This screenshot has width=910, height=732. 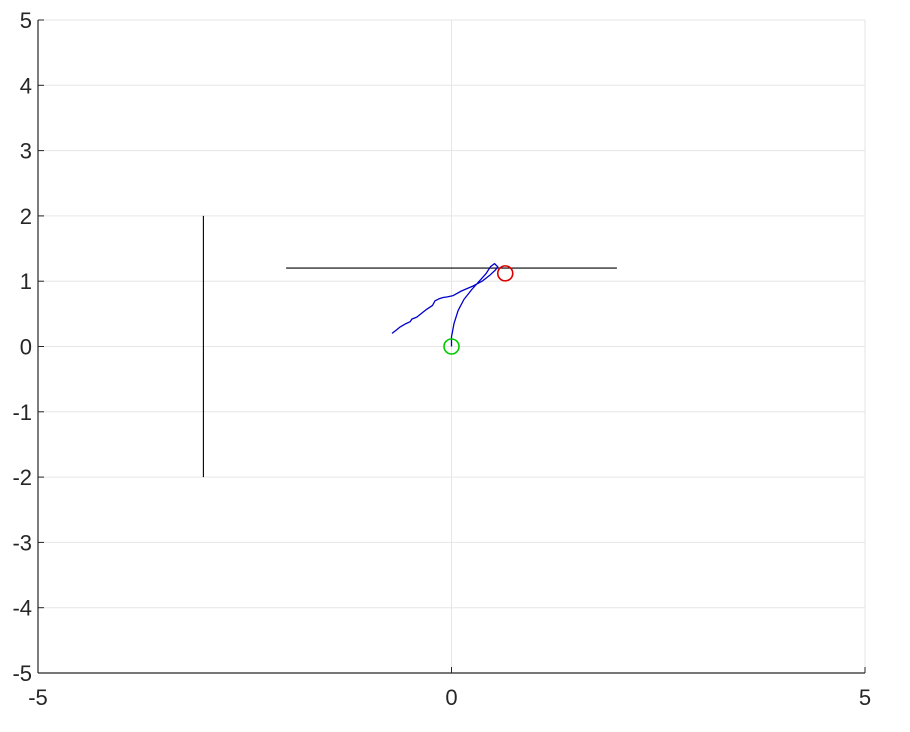 I want to click on y-tick-label: -4, so click(x=22, y=608).